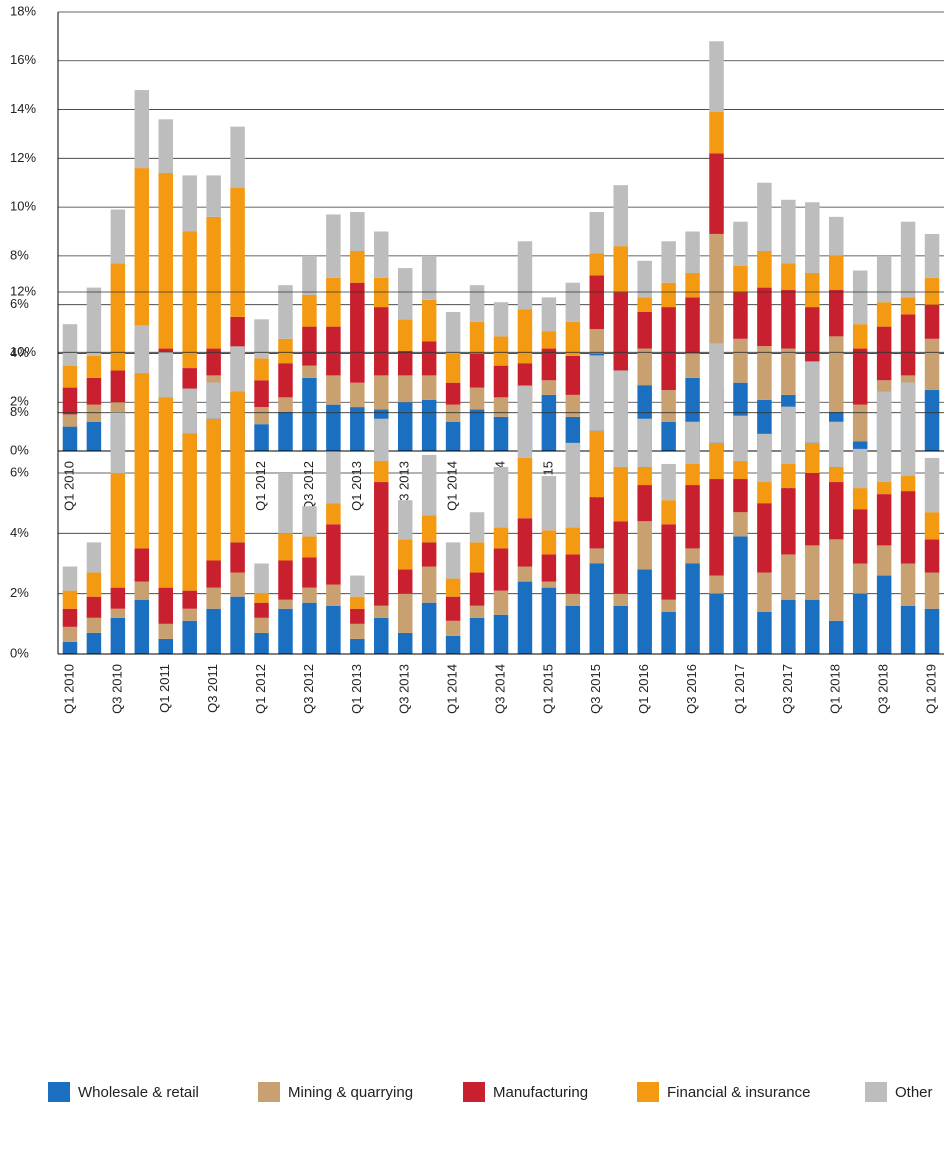  I want to click on y-tick-label: 12%, so click(23, 290).